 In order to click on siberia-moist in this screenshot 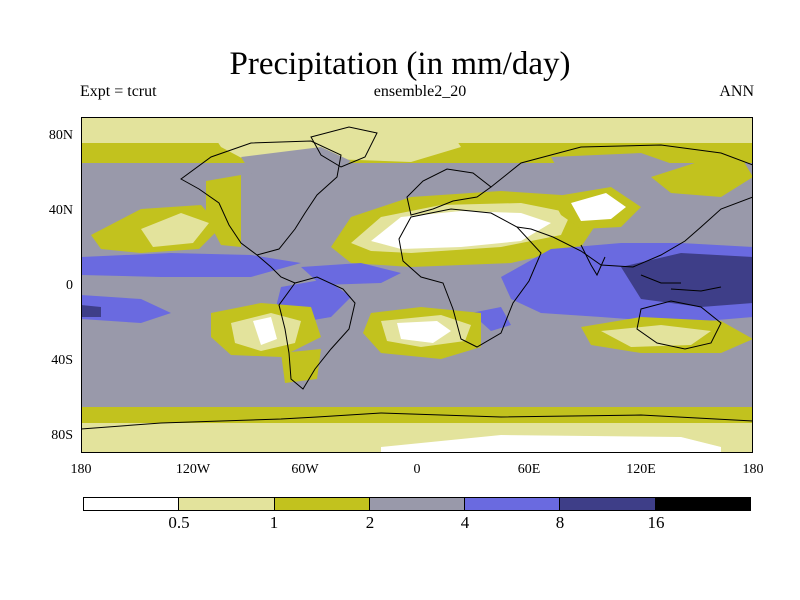, I will do `click(616, 168)`.